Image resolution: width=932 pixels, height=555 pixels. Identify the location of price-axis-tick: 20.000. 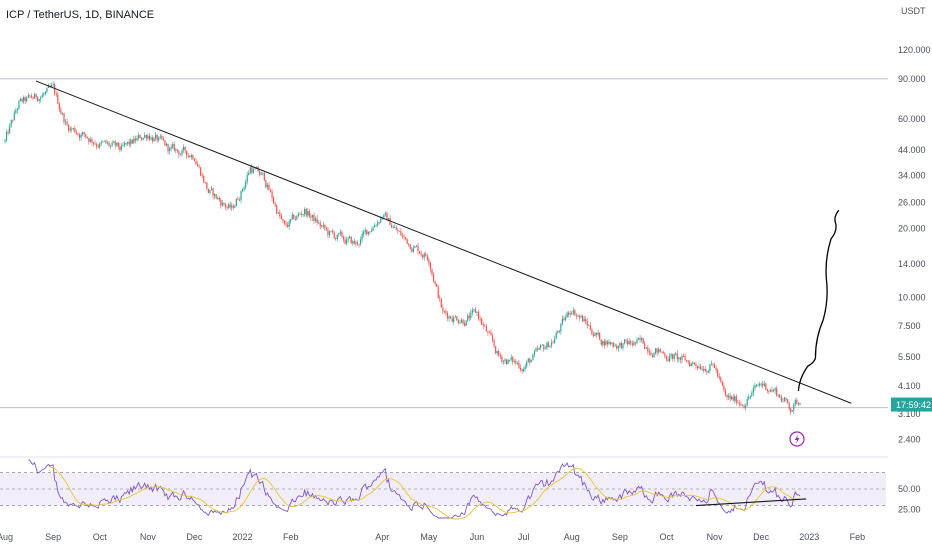
(912, 228).